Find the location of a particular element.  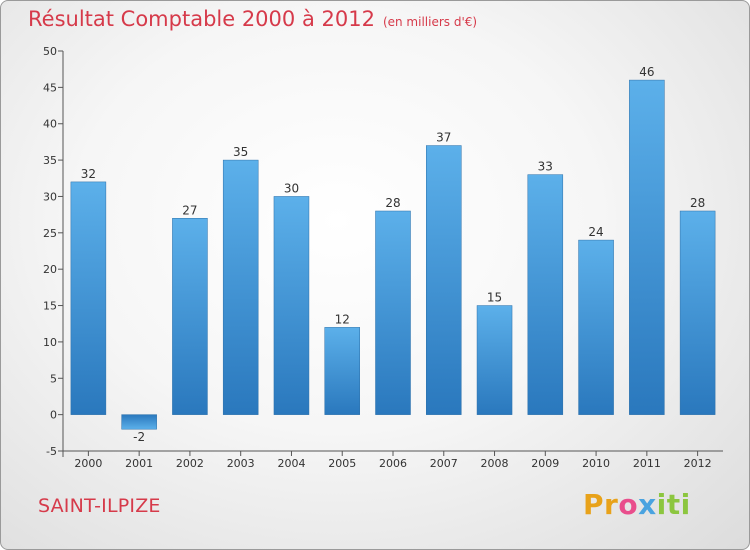

bar-2012 is located at coordinates (697, 312).